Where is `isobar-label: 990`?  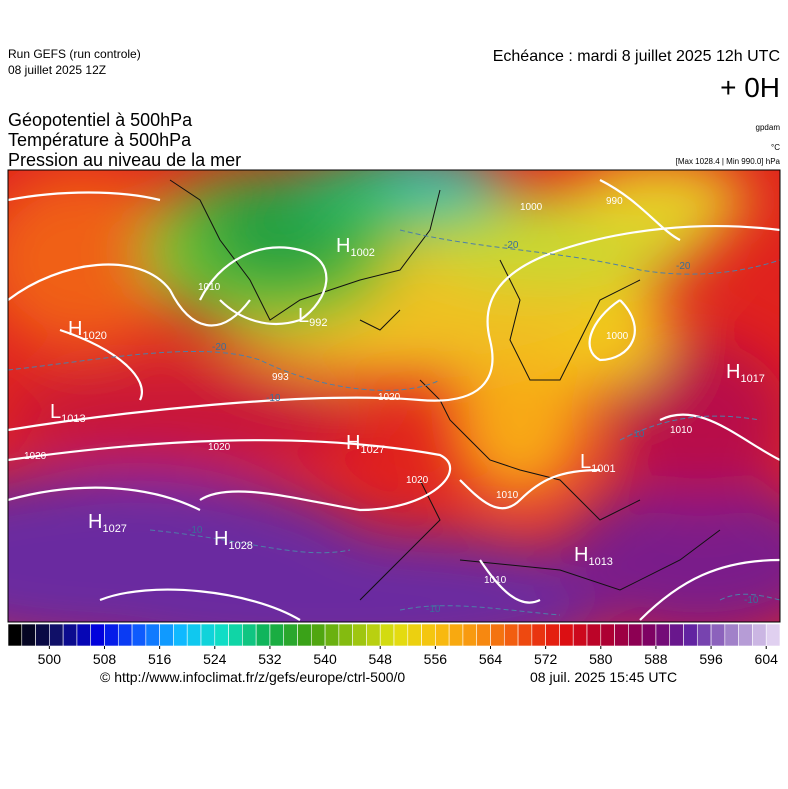 isobar-label: 990 is located at coordinates (614, 201).